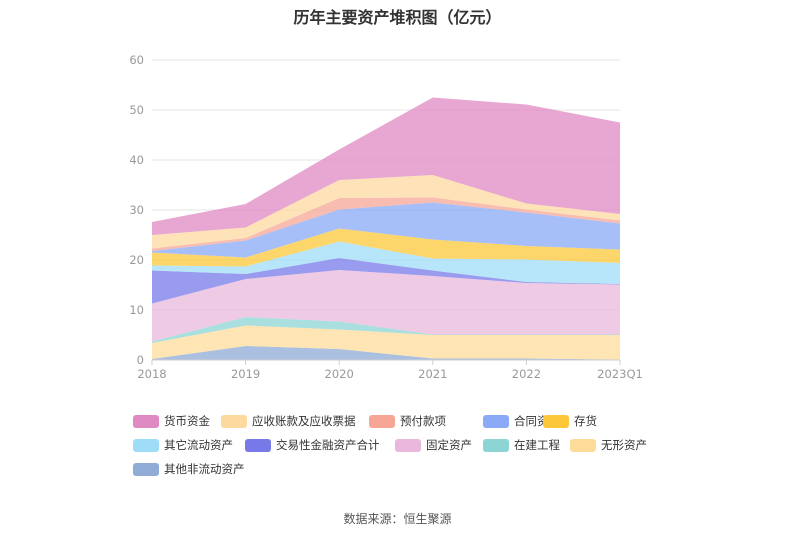  Describe the element at coordinates (449, 445) in the screenshot. I see `legend-label: 固定资产` at that location.